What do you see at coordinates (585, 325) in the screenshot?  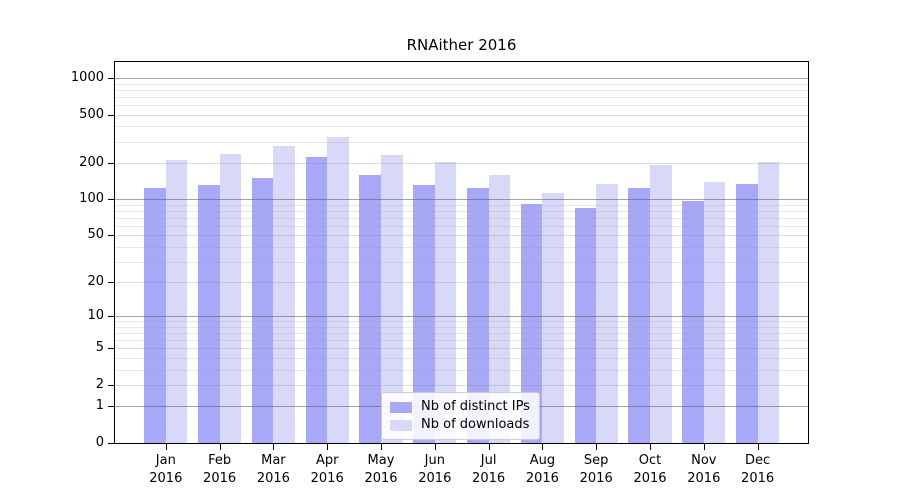 I see `bar-nb-of-distinct-ips-sep` at bounding box center [585, 325].